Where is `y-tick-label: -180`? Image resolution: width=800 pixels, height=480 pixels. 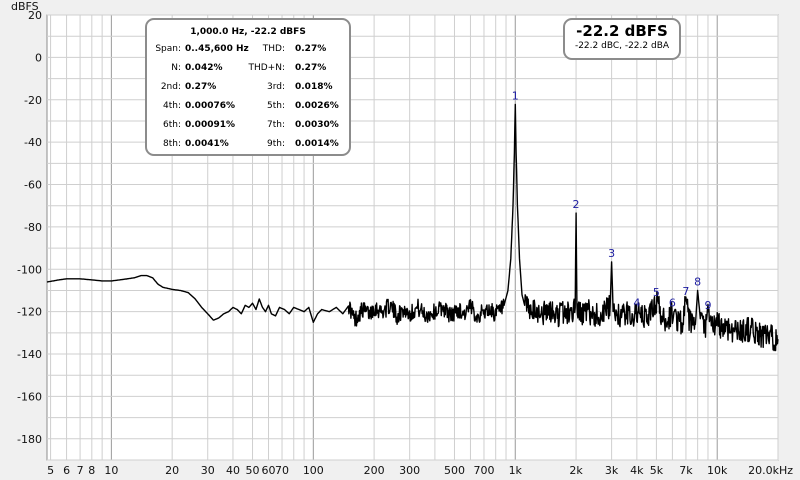
y-tick-label: -180 is located at coordinates (29, 439).